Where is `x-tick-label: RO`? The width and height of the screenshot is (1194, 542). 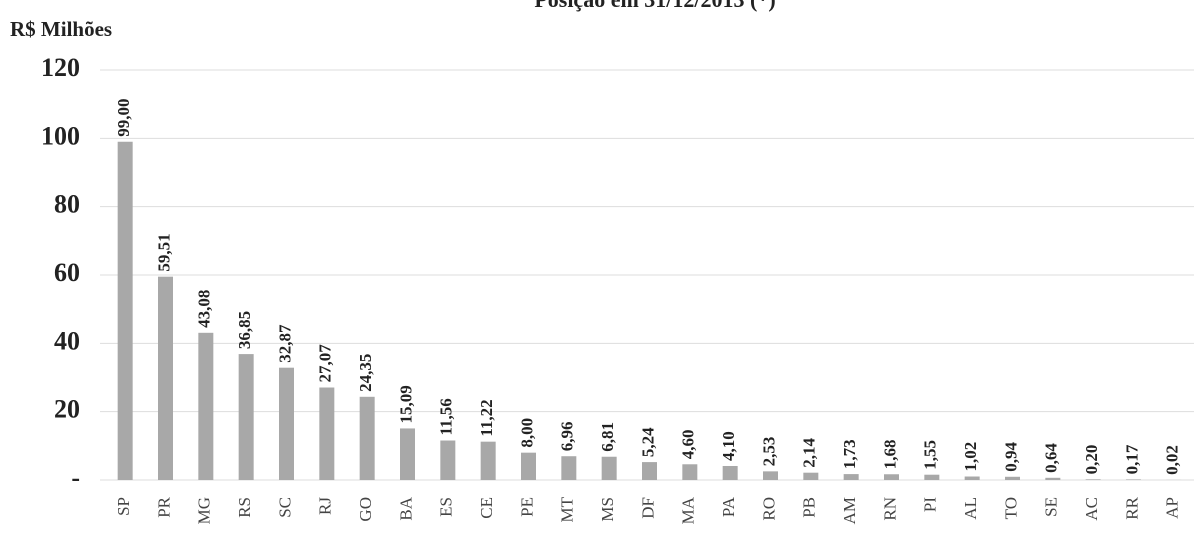 x-tick-label: RO is located at coordinates (768, 509).